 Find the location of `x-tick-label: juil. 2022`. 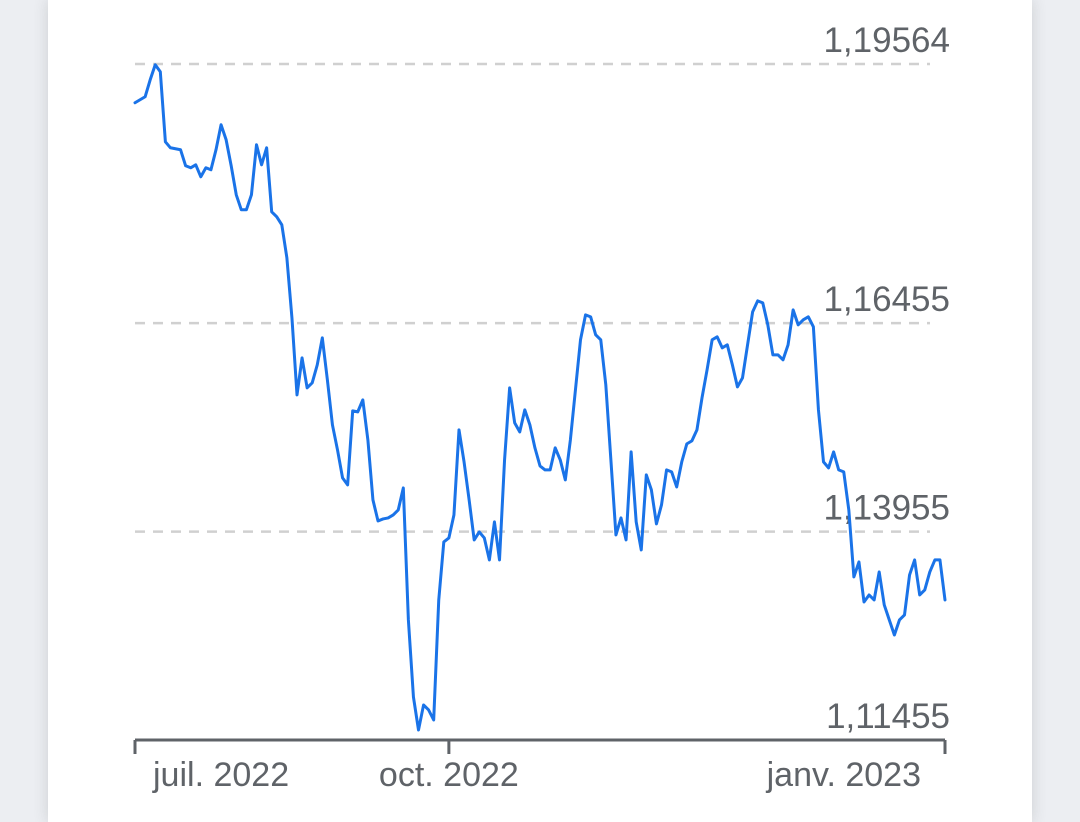

x-tick-label: juil. 2022 is located at coordinates (220, 775).